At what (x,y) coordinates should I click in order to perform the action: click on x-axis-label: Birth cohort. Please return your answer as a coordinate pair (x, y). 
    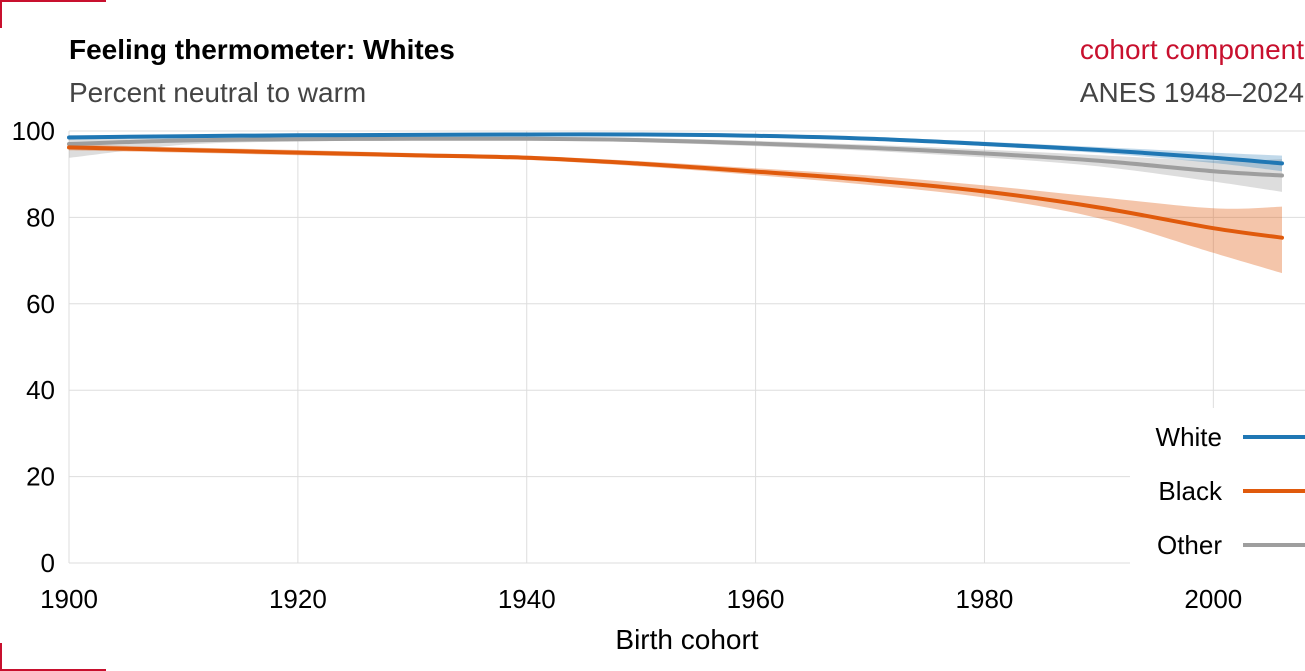
    Looking at the image, I should click on (686, 639).